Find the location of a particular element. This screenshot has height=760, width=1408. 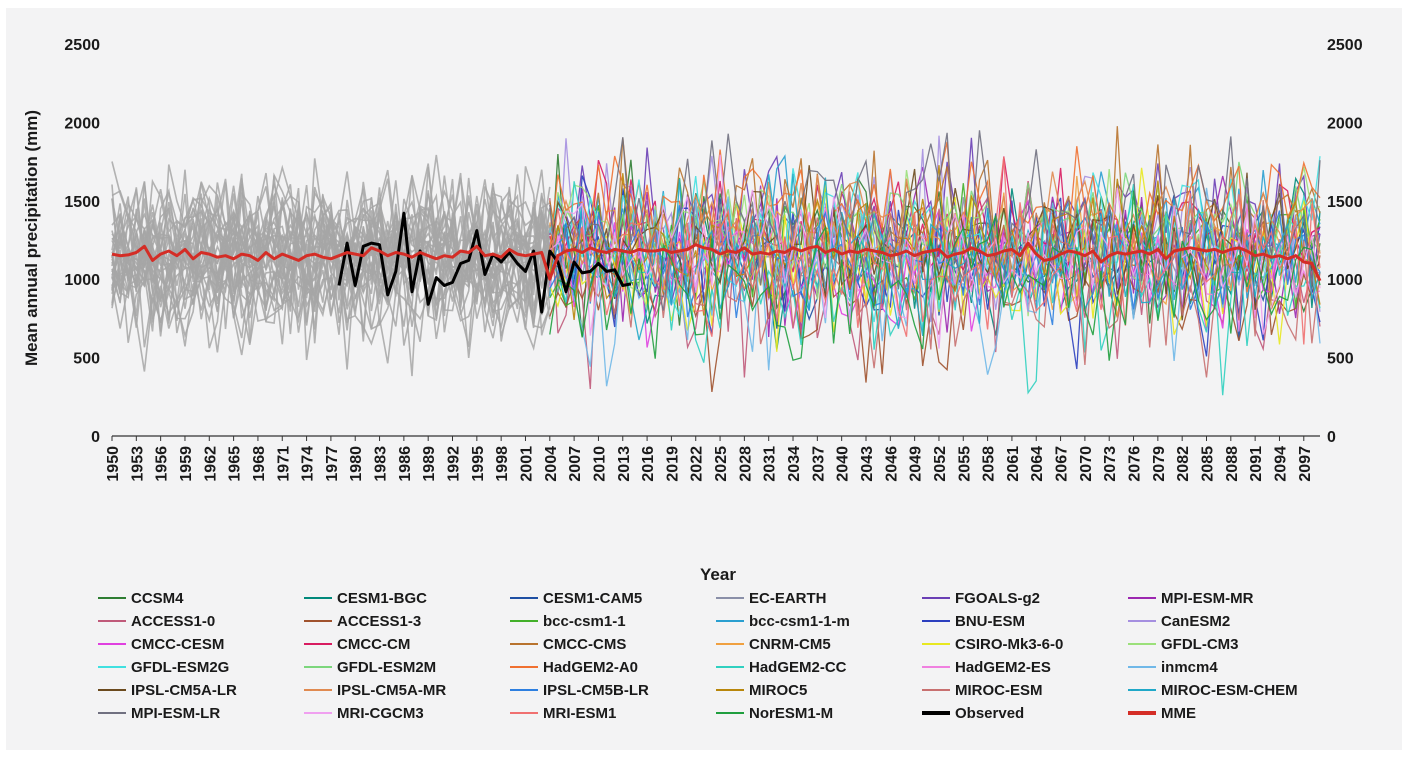

x-tick-label: 1962 is located at coordinates (210, 464).